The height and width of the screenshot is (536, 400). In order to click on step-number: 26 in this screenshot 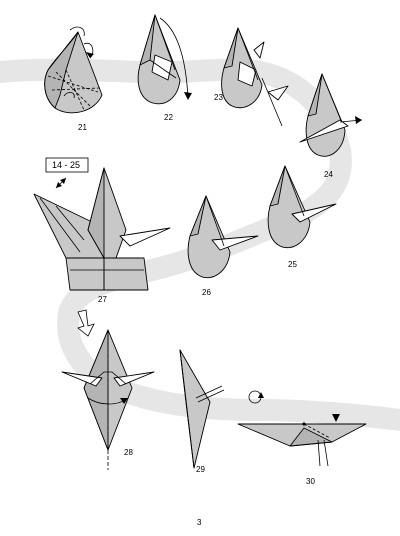, I will do `click(206, 292)`.